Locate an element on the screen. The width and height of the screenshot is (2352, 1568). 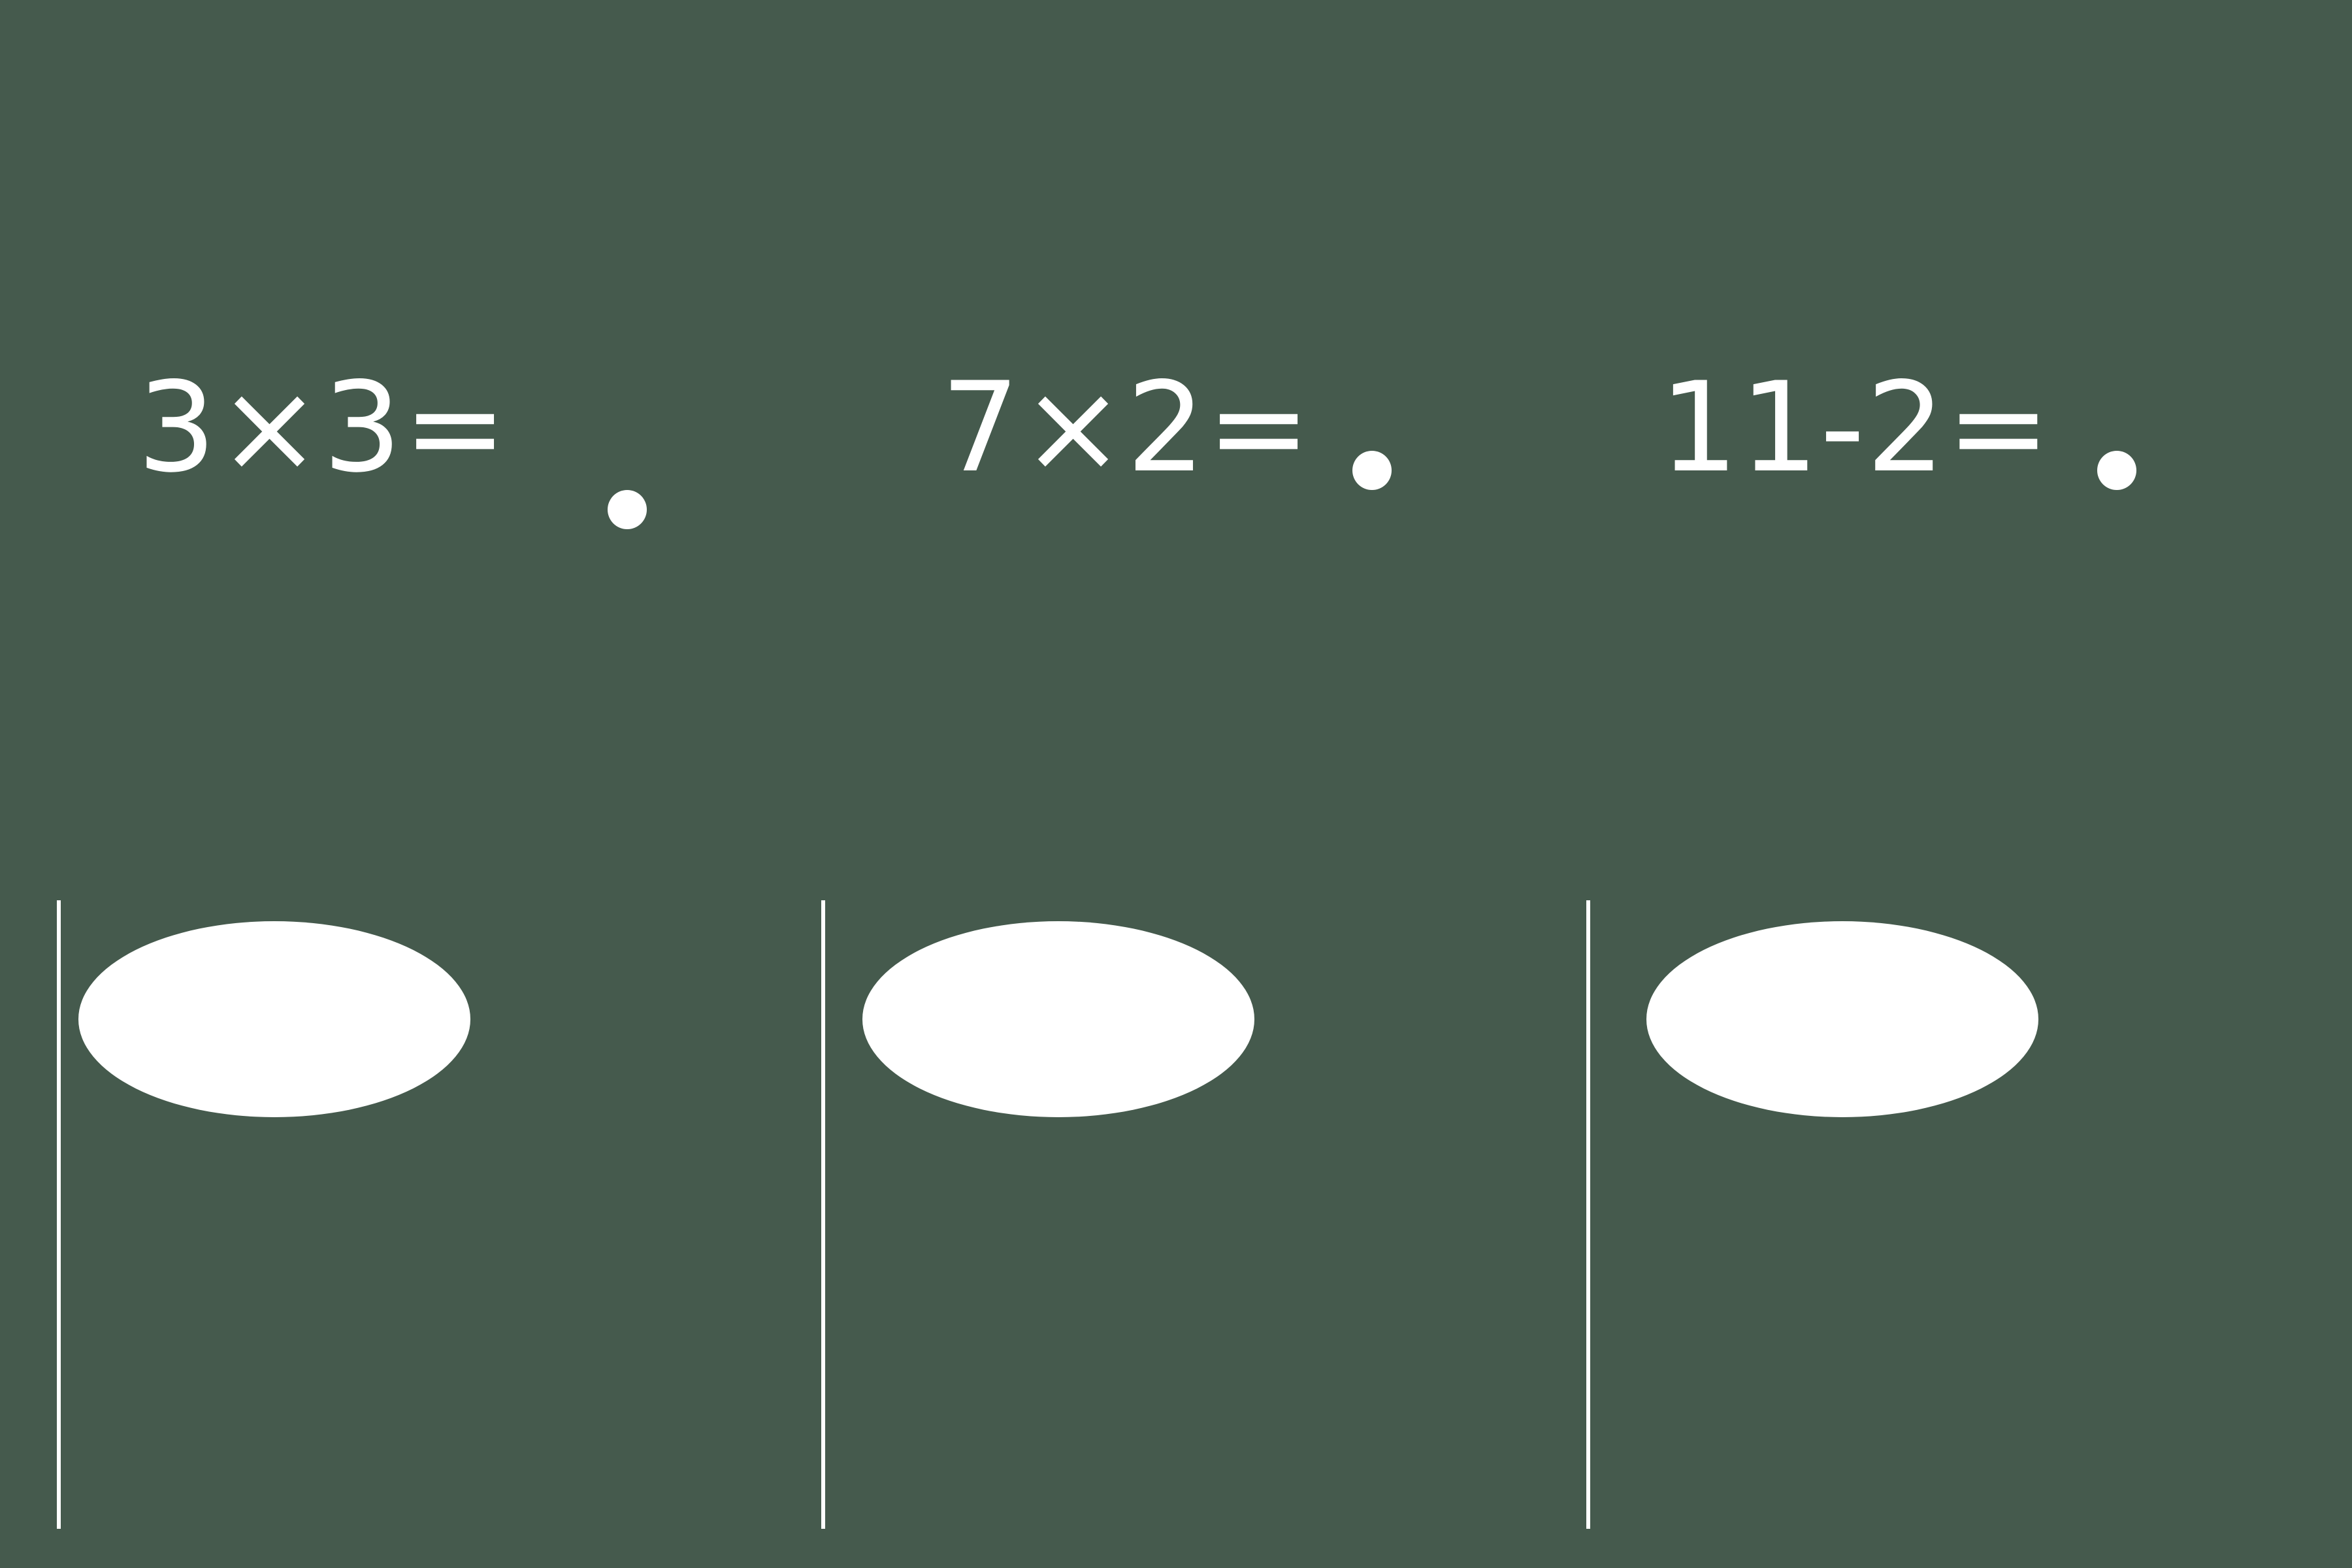
math-problem-3: 11-2= is located at coordinates (1855, 427).